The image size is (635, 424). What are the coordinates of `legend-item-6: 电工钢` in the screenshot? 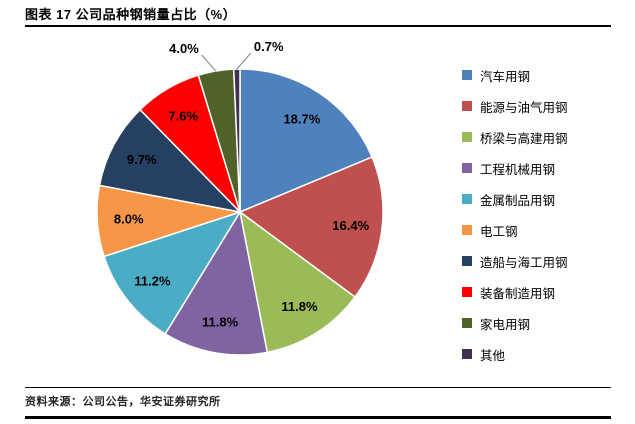 It's located at (515, 230).